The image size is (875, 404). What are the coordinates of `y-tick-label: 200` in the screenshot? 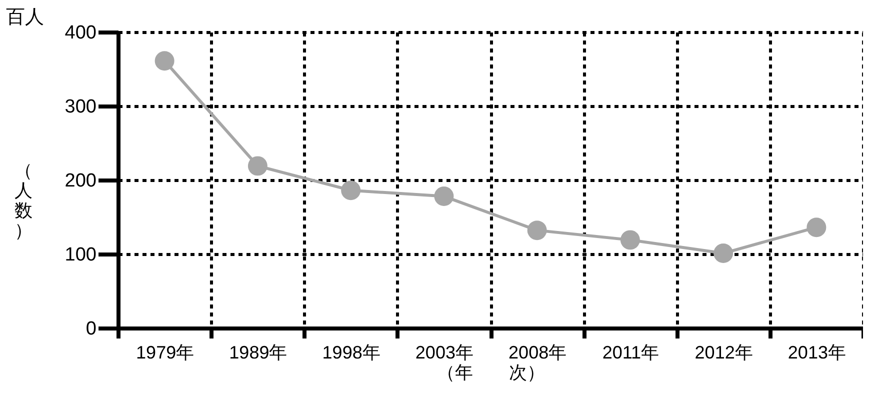 It's located at (80, 181).